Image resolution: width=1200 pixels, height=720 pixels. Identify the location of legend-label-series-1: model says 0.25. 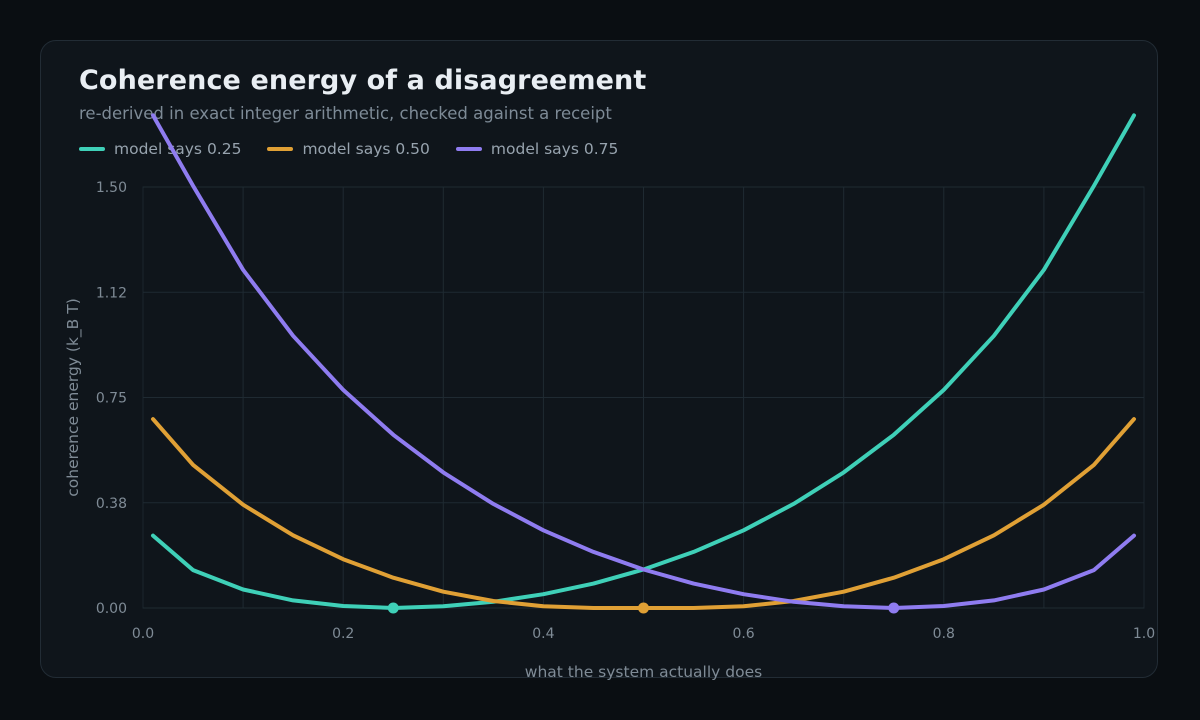
(178, 149).